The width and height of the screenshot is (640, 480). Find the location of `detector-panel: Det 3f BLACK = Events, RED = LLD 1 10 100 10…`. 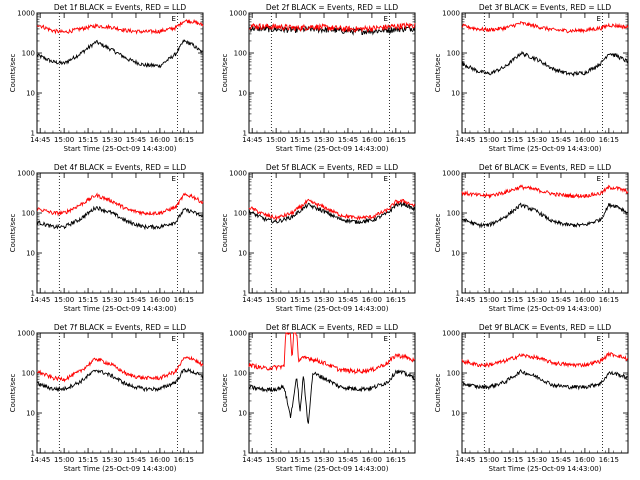

detector-panel: Det 3f BLACK = Events, RED = LLD 1 10 100 10… is located at coordinates (531, 78).